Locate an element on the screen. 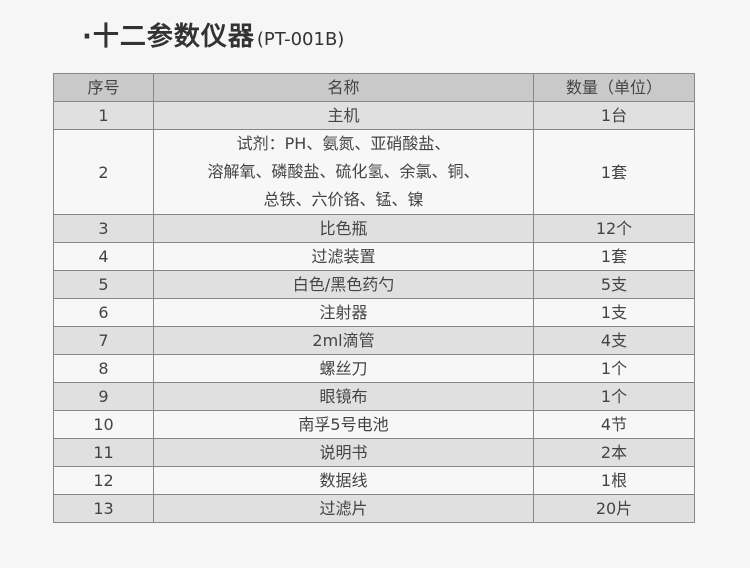  page-title: ·十二参数仪器 (PT-001B) is located at coordinates (213, 34).